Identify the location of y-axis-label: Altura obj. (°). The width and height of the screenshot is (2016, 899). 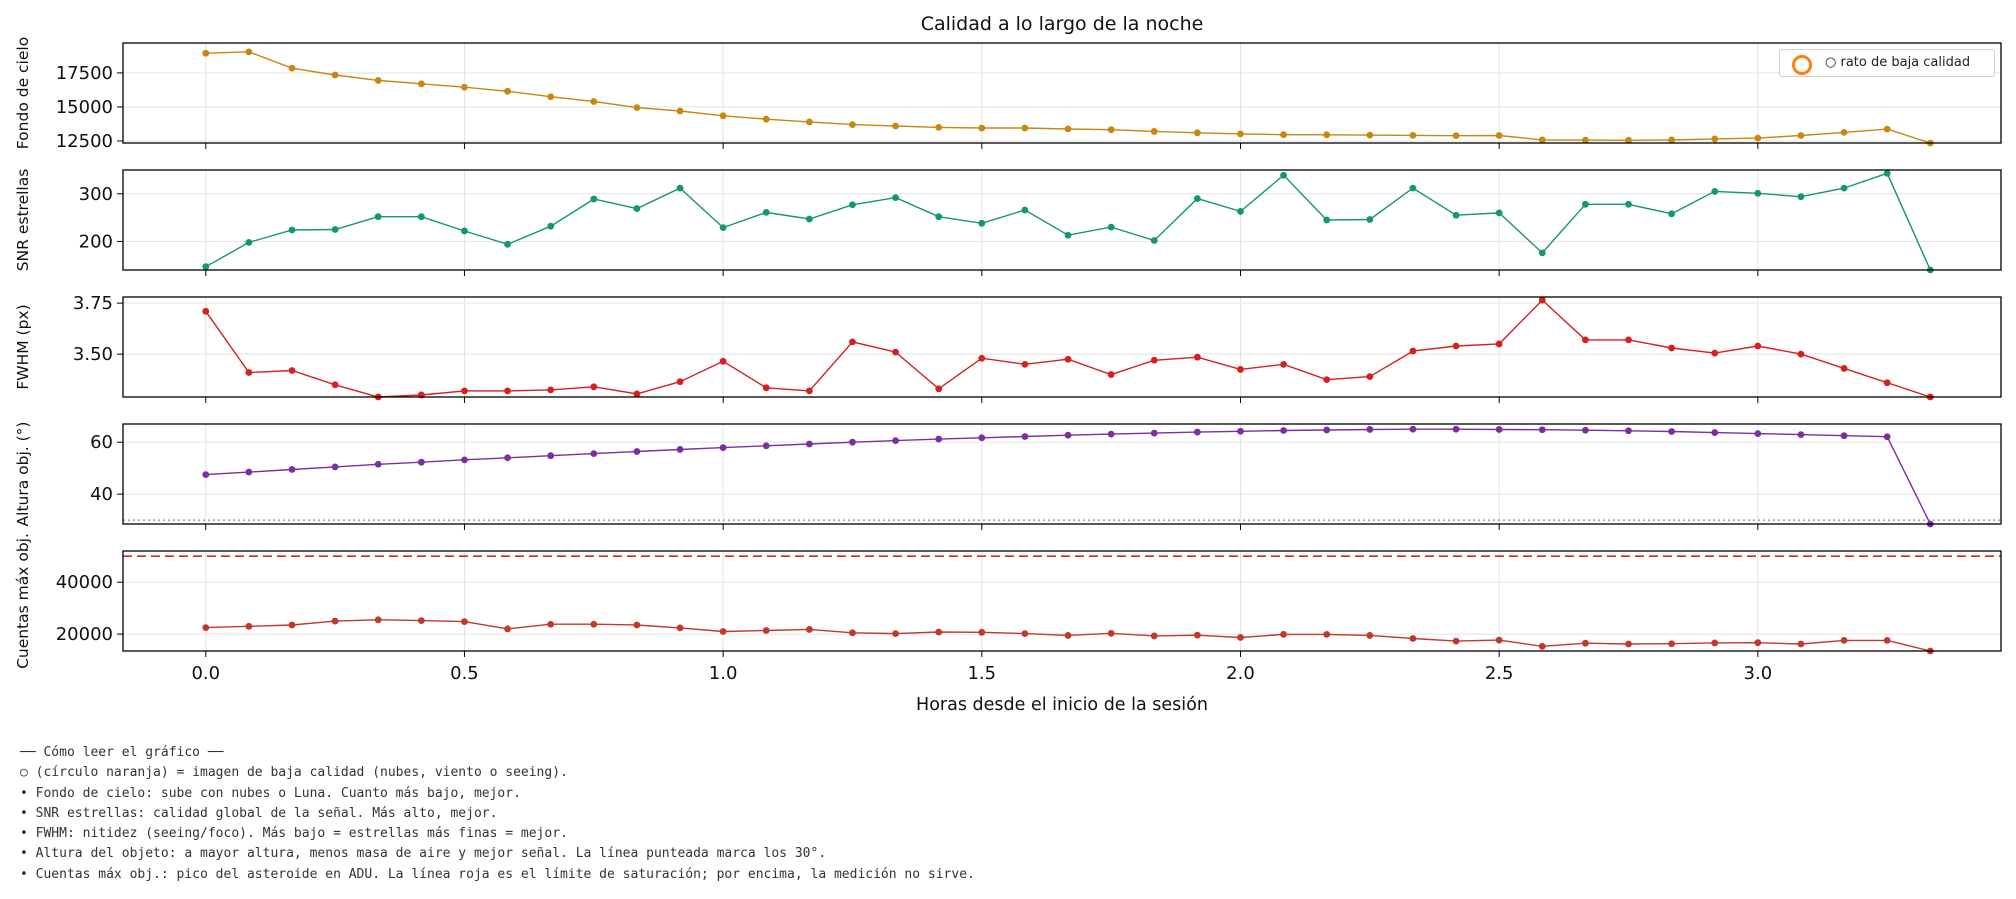
(23, 474).